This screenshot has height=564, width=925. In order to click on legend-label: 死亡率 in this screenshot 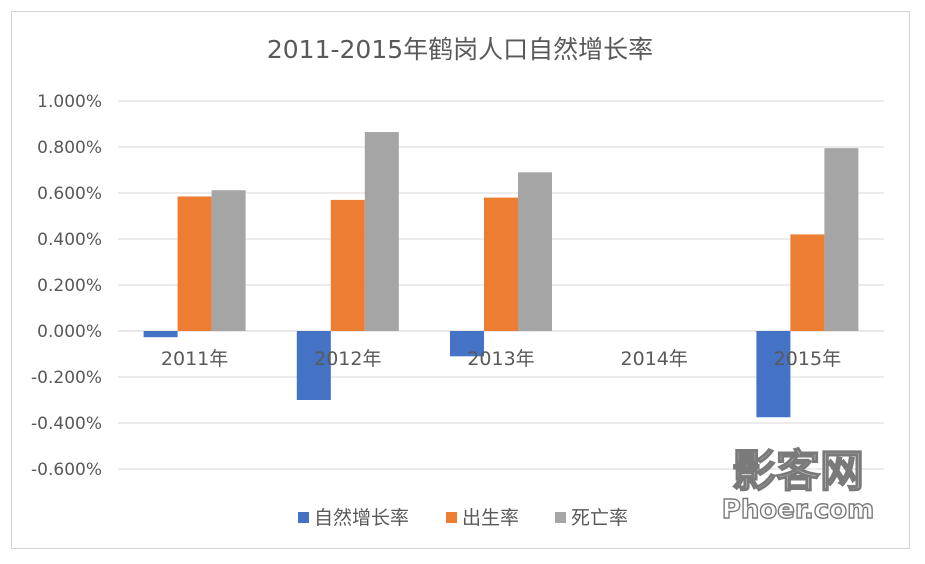, I will do `click(599, 518)`.